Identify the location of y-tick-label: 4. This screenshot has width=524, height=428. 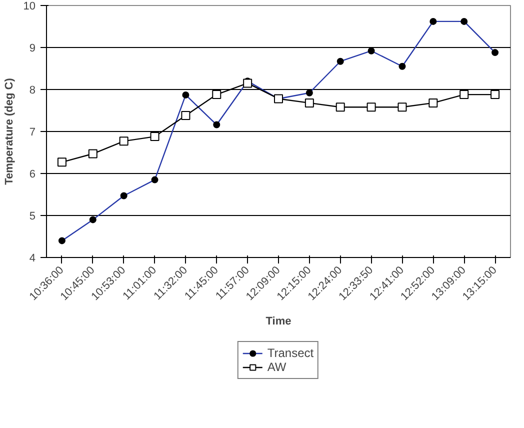
(32, 258).